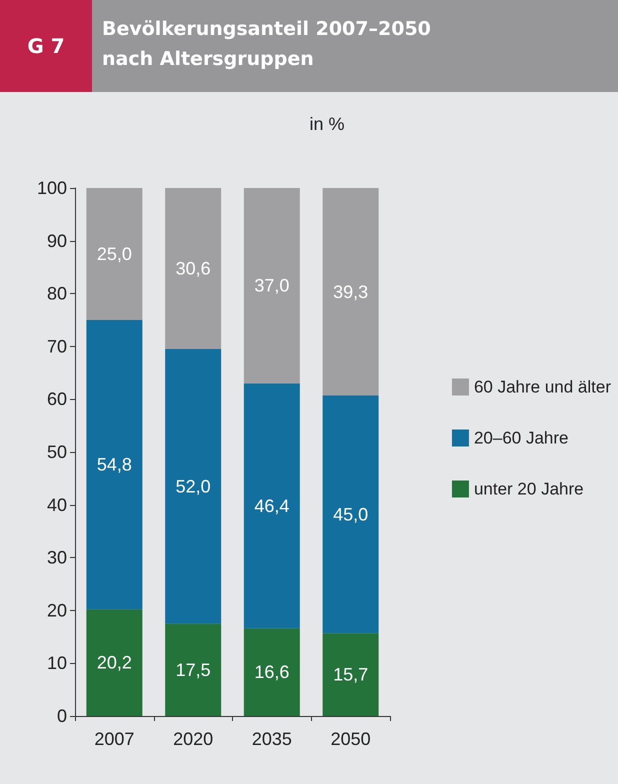 This screenshot has width=618, height=784. What do you see at coordinates (350, 739) in the screenshot?
I see `x-tick-label: 2050` at bounding box center [350, 739].